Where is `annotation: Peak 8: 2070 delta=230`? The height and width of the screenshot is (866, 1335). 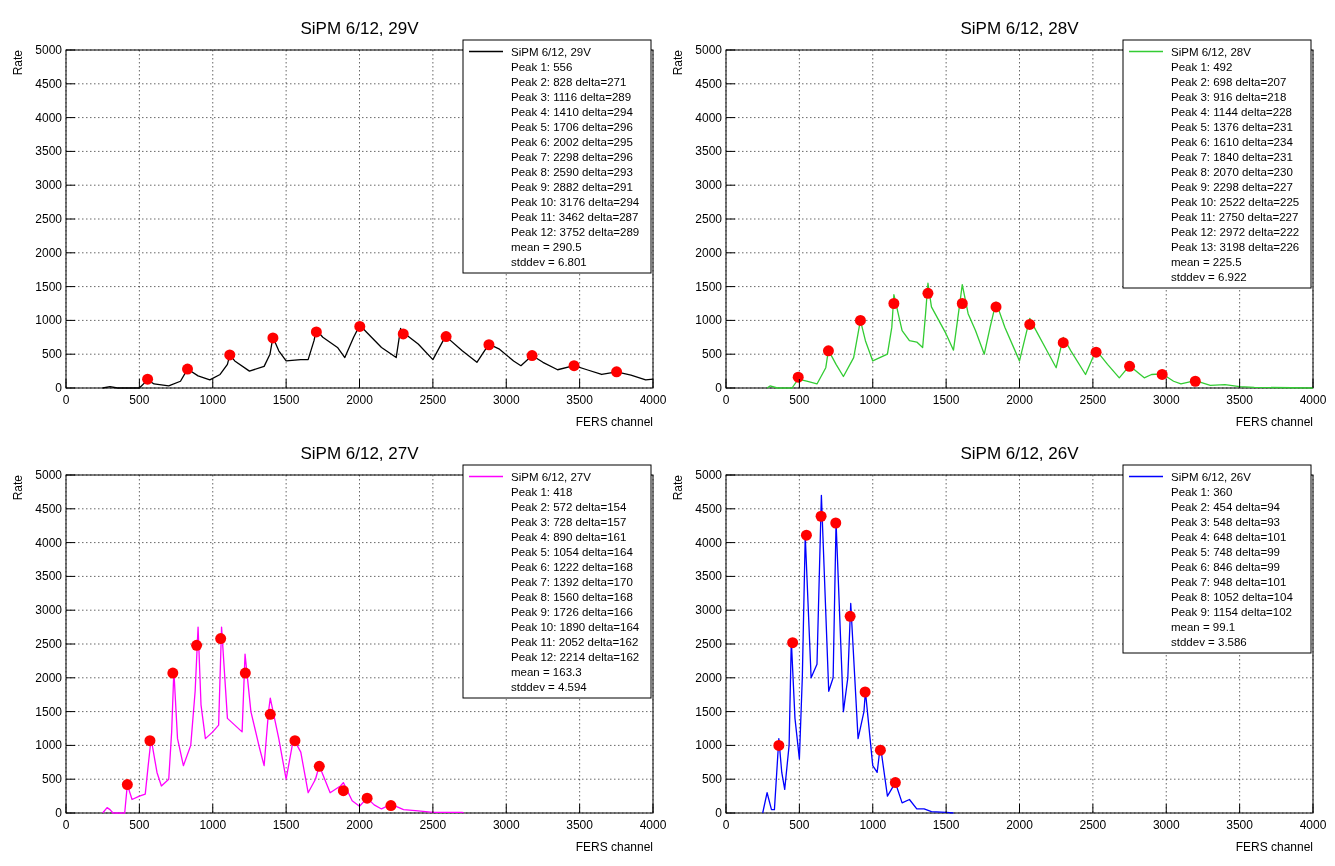
annotation: Peak 8: 2070 delta=230 is located at coordinates (1232, 171).